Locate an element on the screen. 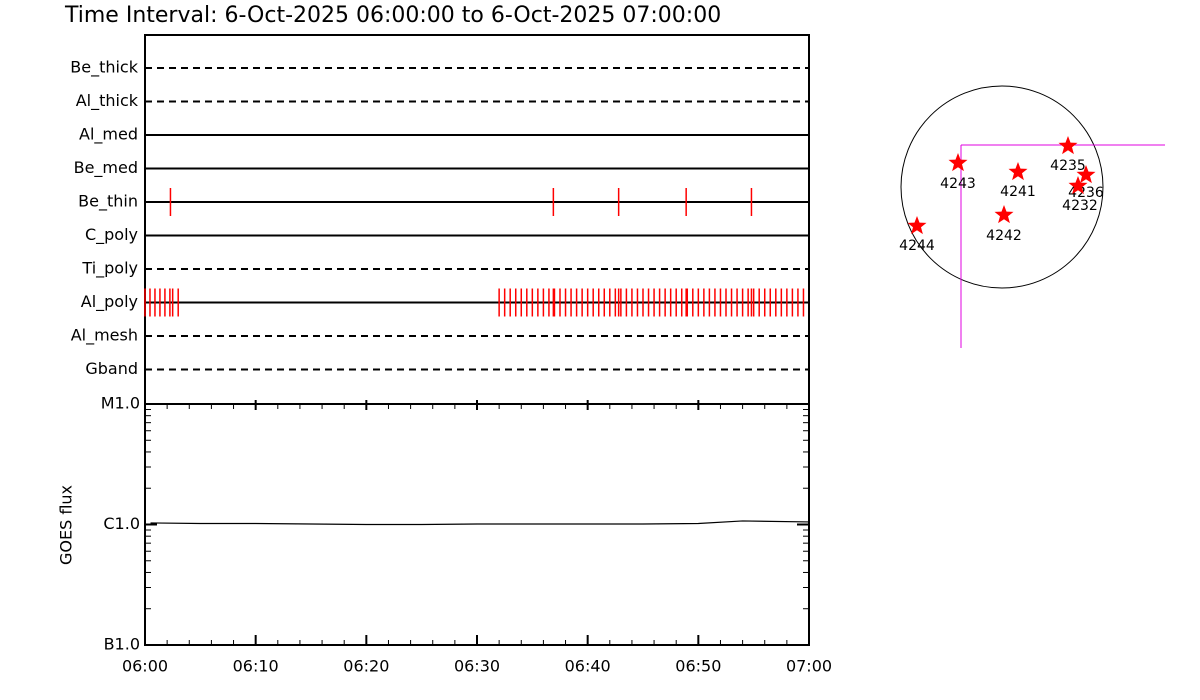  region-label: 4235 is located at coordinates (1068, 166).